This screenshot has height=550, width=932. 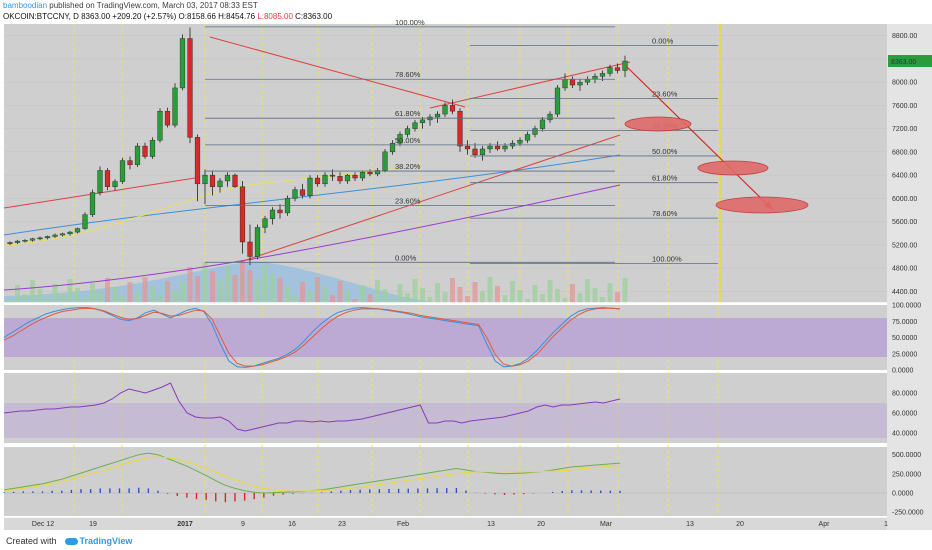 I want to click on last-price-badge, so click(x=910, y=61).